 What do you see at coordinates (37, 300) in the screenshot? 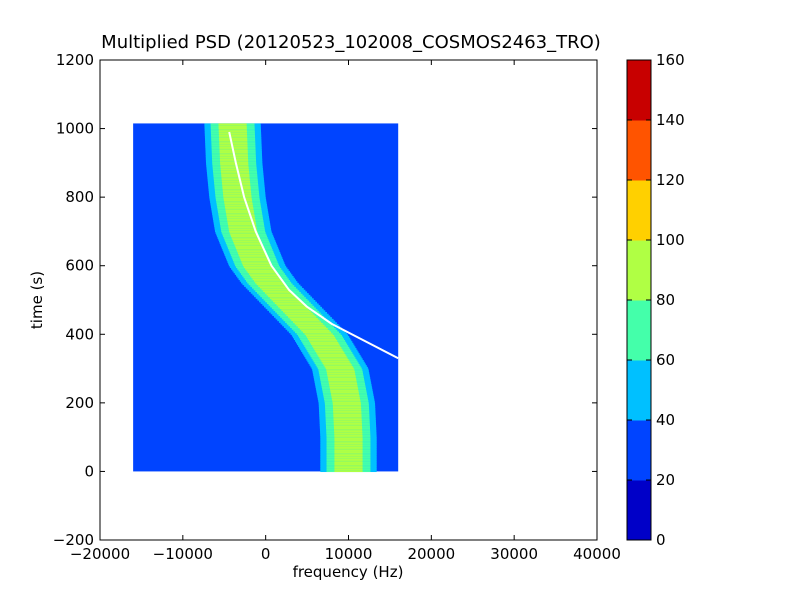
I see `y-axis-label: time (s)` at bounding box center [37, 300].